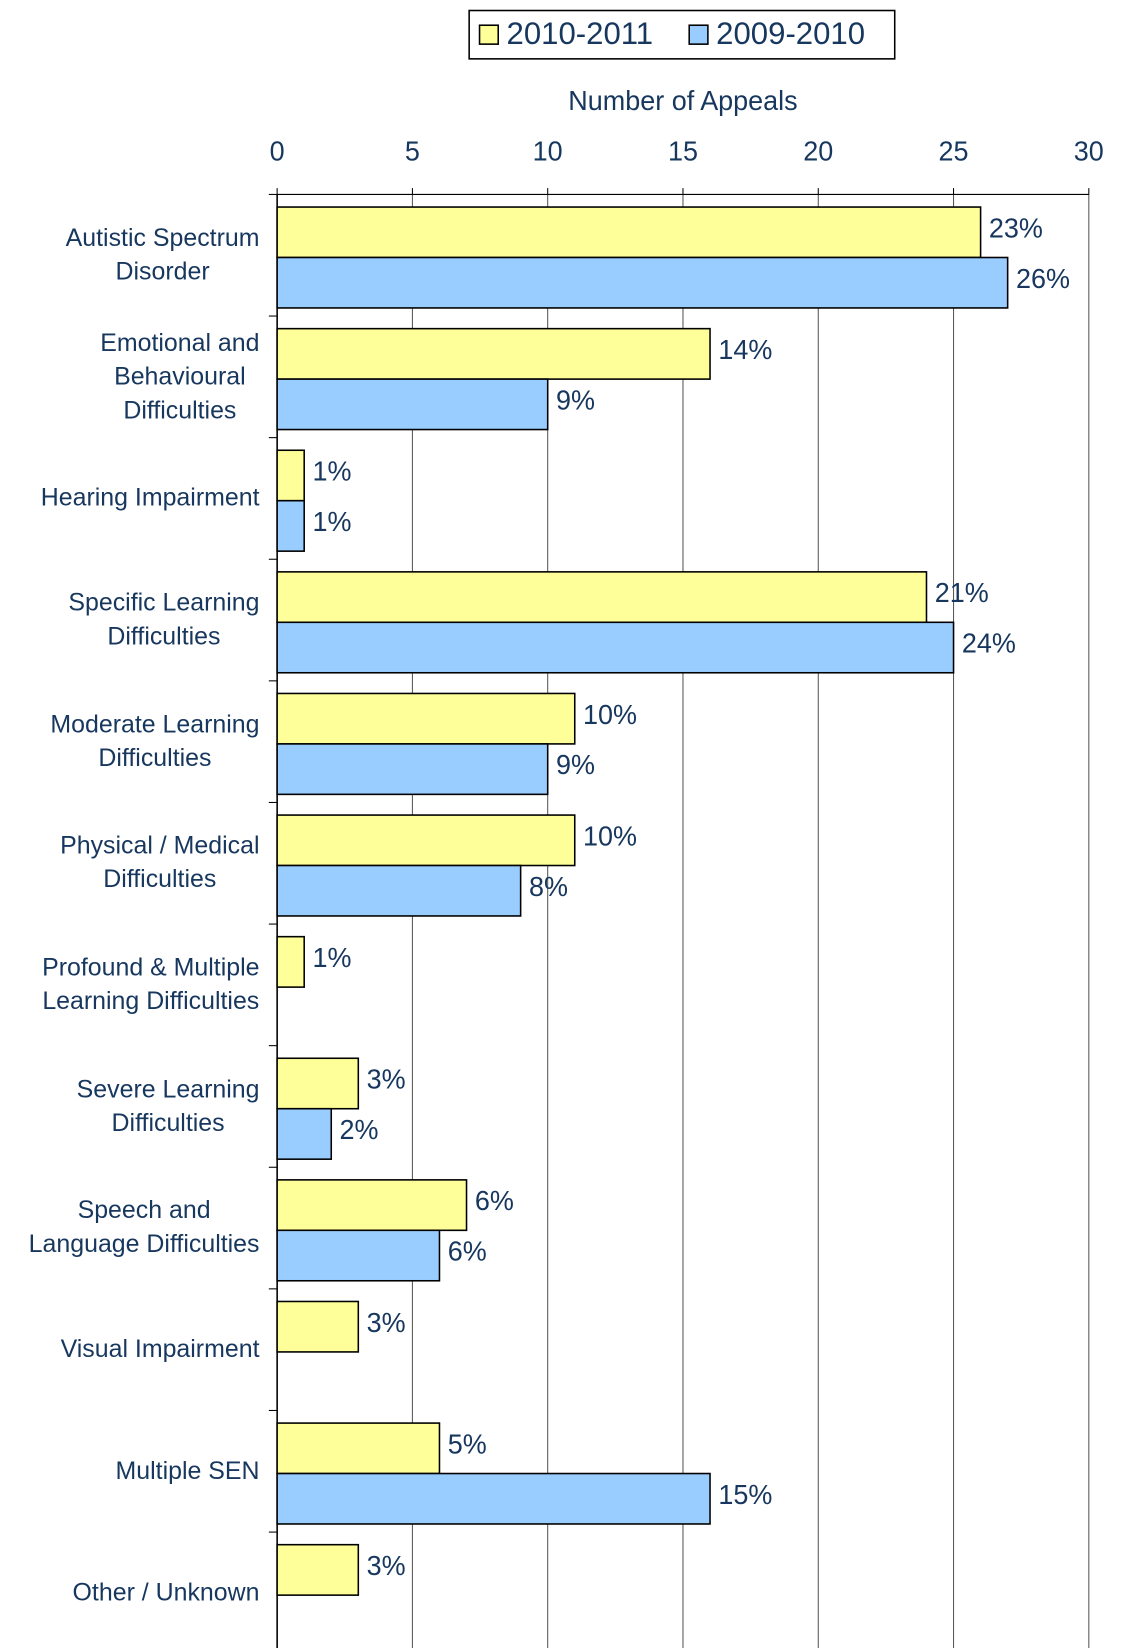 The height and width of the screenshot is (1648, 1121). I want to click on x-tick-label: 5, so click(412, 151).